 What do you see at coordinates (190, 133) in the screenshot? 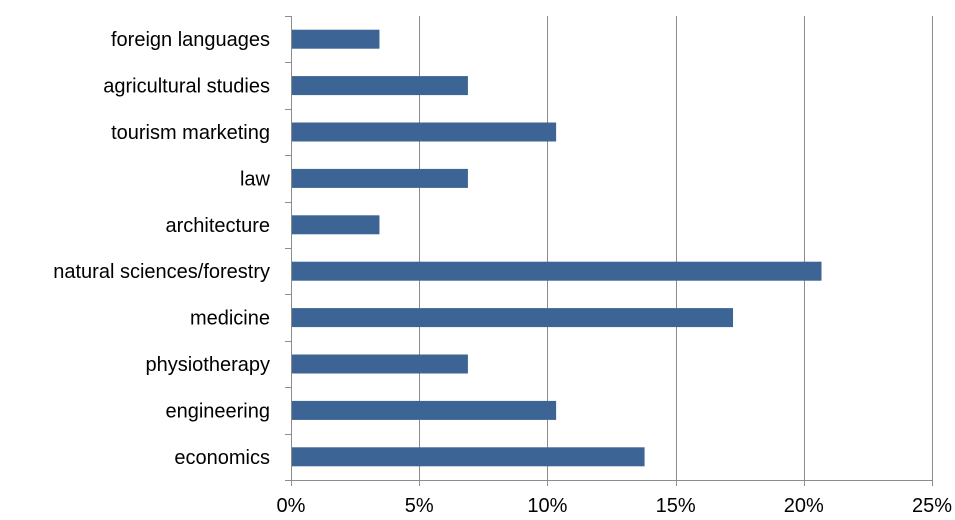
I see `category-label: tourism marketing` at bounding box center [190, 133].